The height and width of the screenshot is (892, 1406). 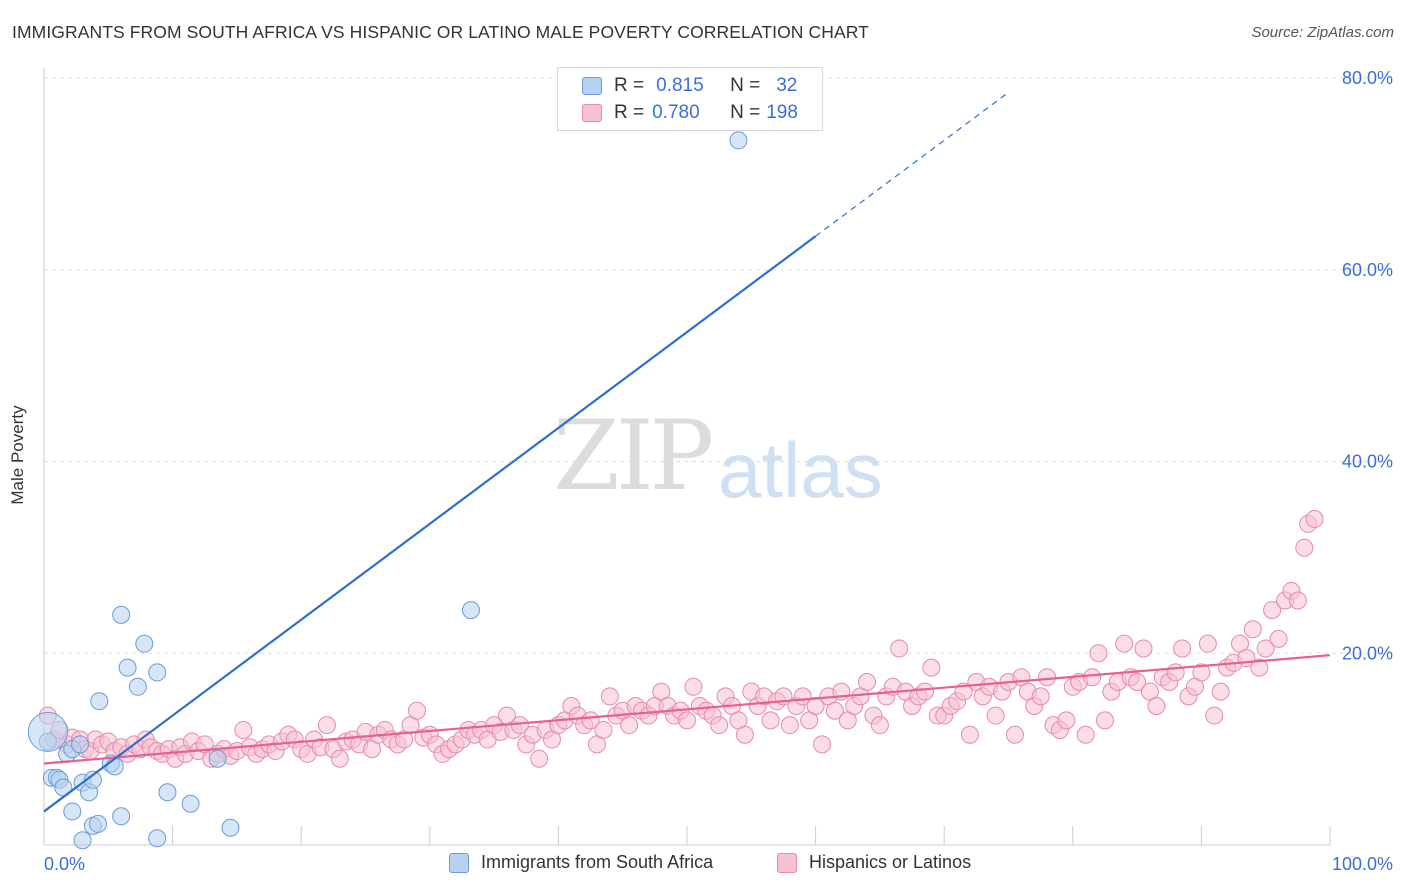 I want to click on legend-r-value: 0.815, so click(x=680, y=85).